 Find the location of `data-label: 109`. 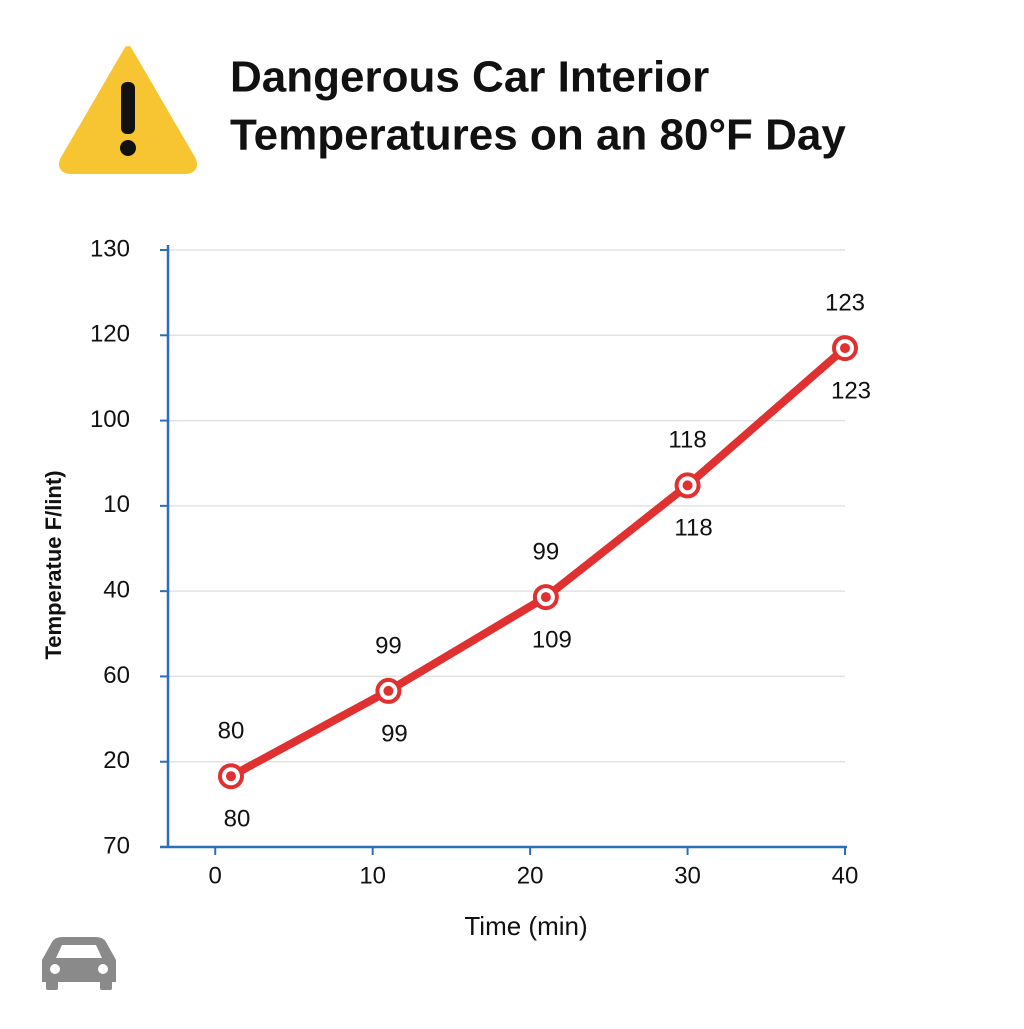

data-label: 109 is located at coordinates (552, 639).